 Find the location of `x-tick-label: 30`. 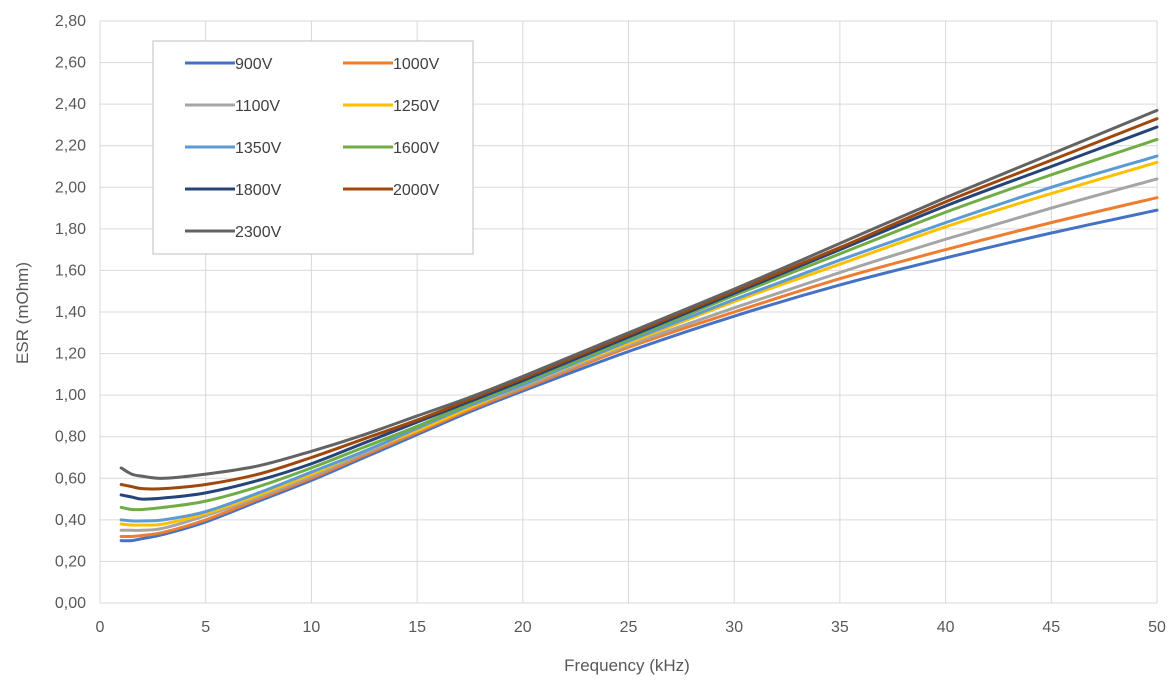

x-tick-label: 30 is located at coordinates (734, 627).